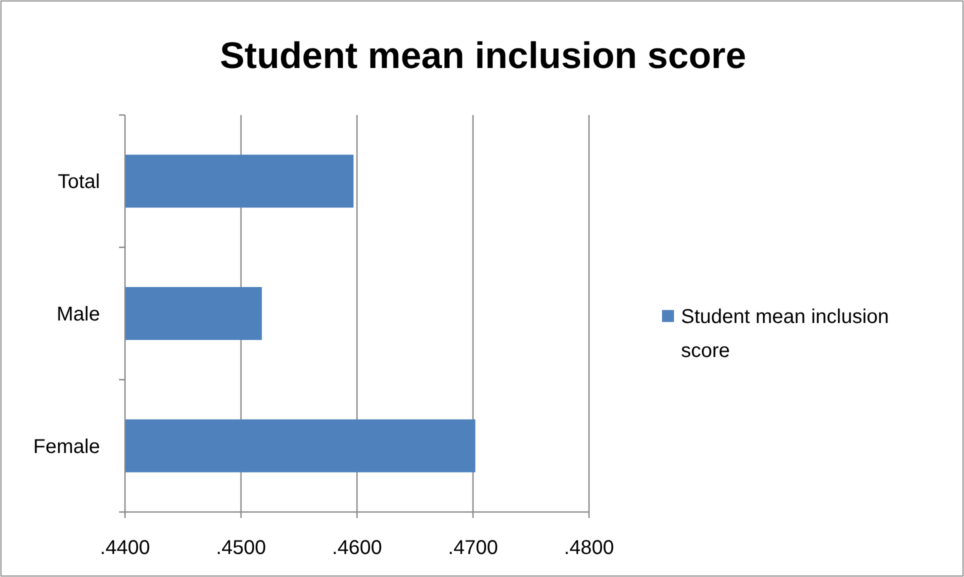 The image size is (964, 577). I want to click on x-tick-label: .4700, so click(473, 548).